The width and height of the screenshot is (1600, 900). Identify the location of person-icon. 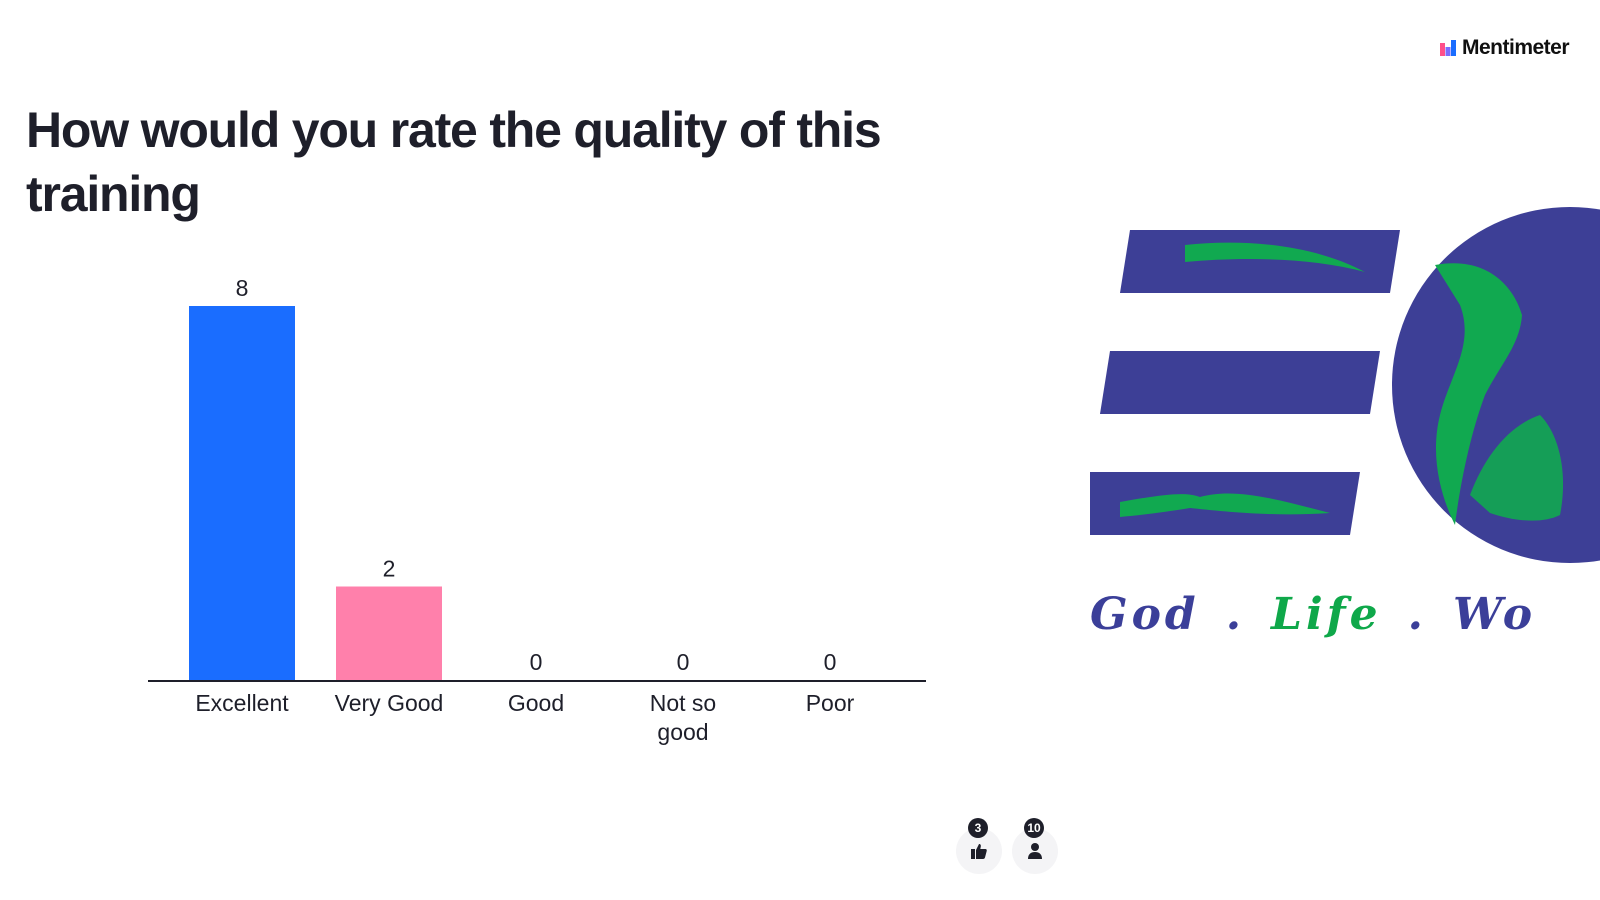
(1035, 851).